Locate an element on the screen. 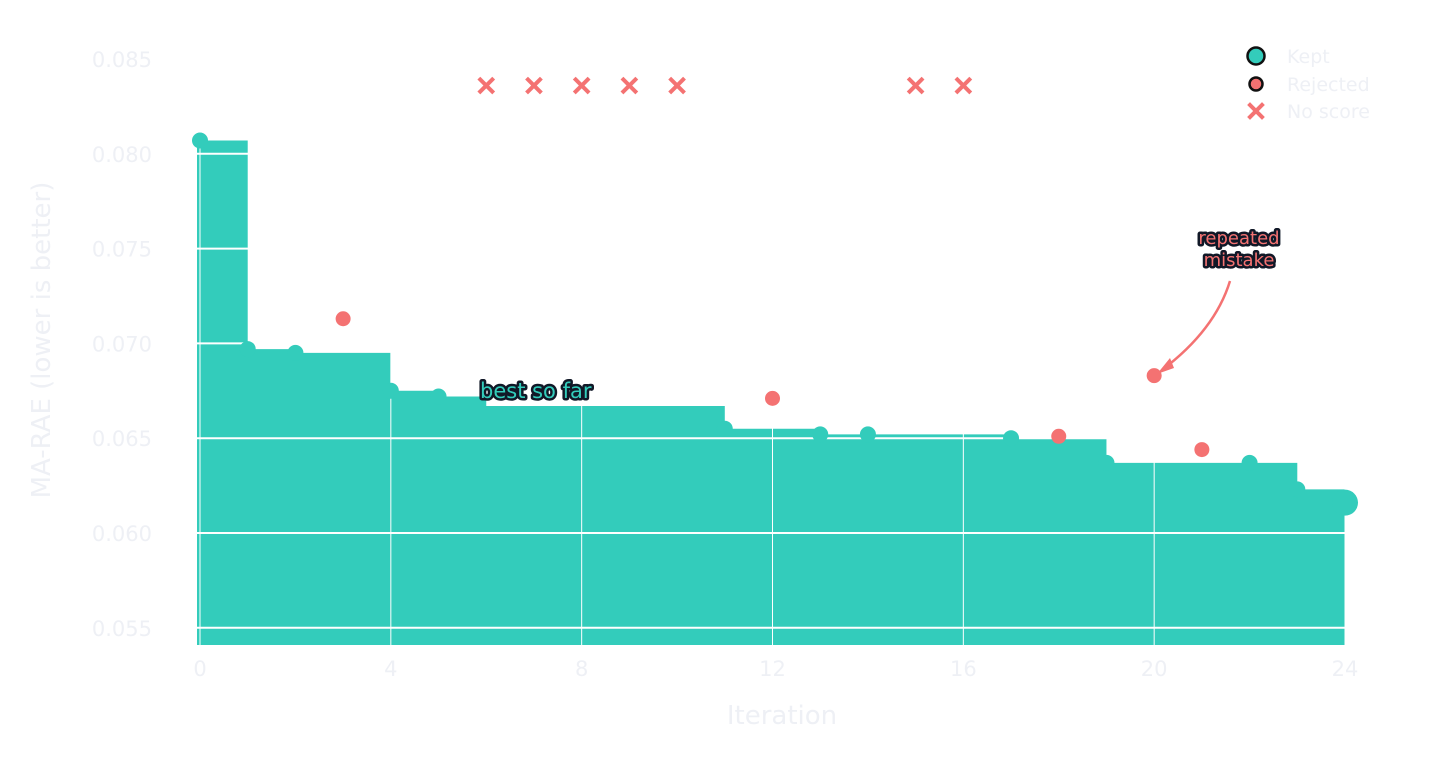  y-tick-label: 0.080 is located at coordinates (122, 155).